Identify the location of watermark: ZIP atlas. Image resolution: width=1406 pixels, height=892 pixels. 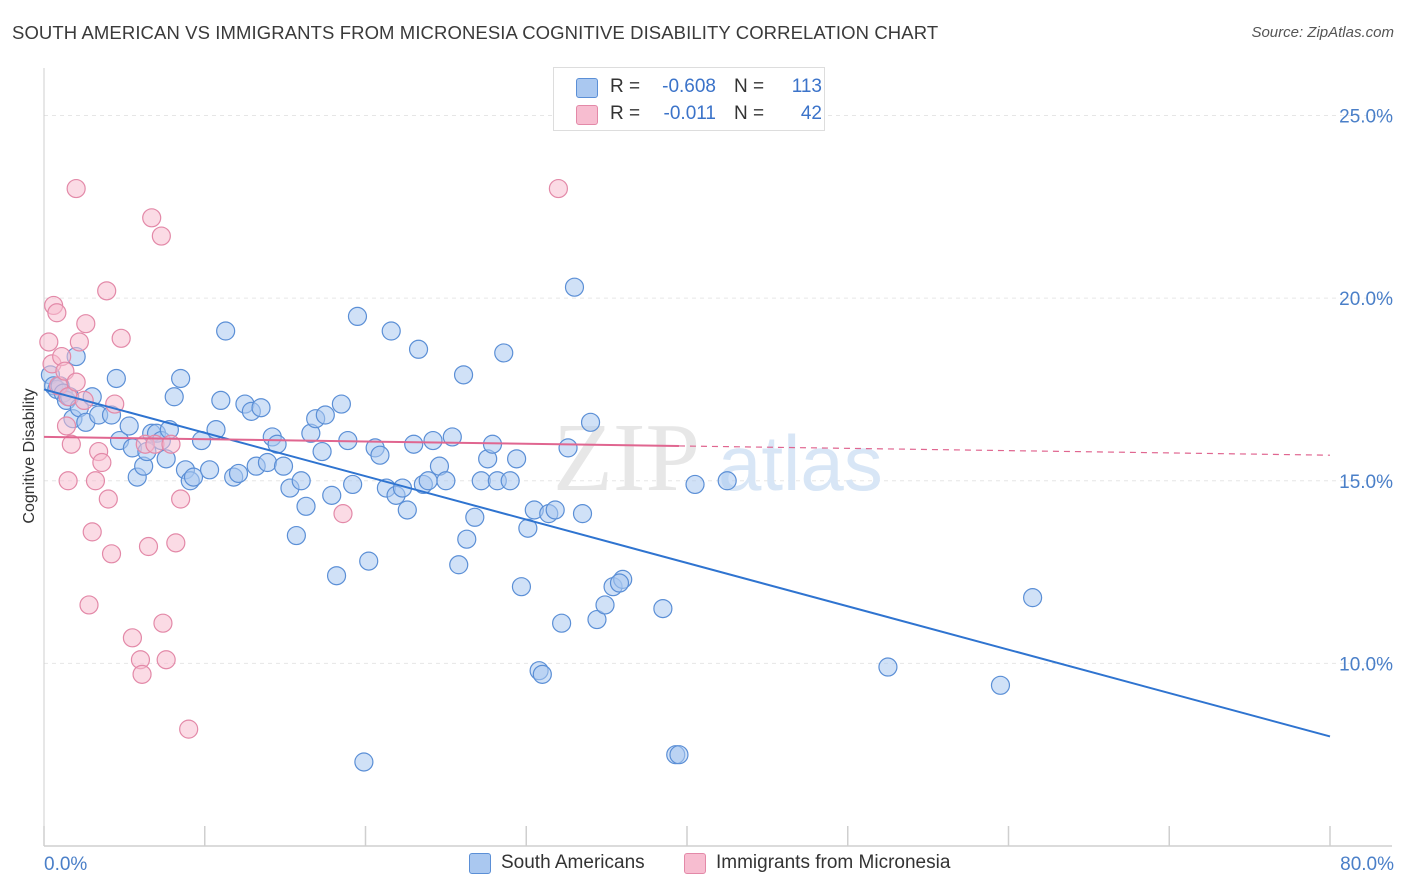
(718, 458).